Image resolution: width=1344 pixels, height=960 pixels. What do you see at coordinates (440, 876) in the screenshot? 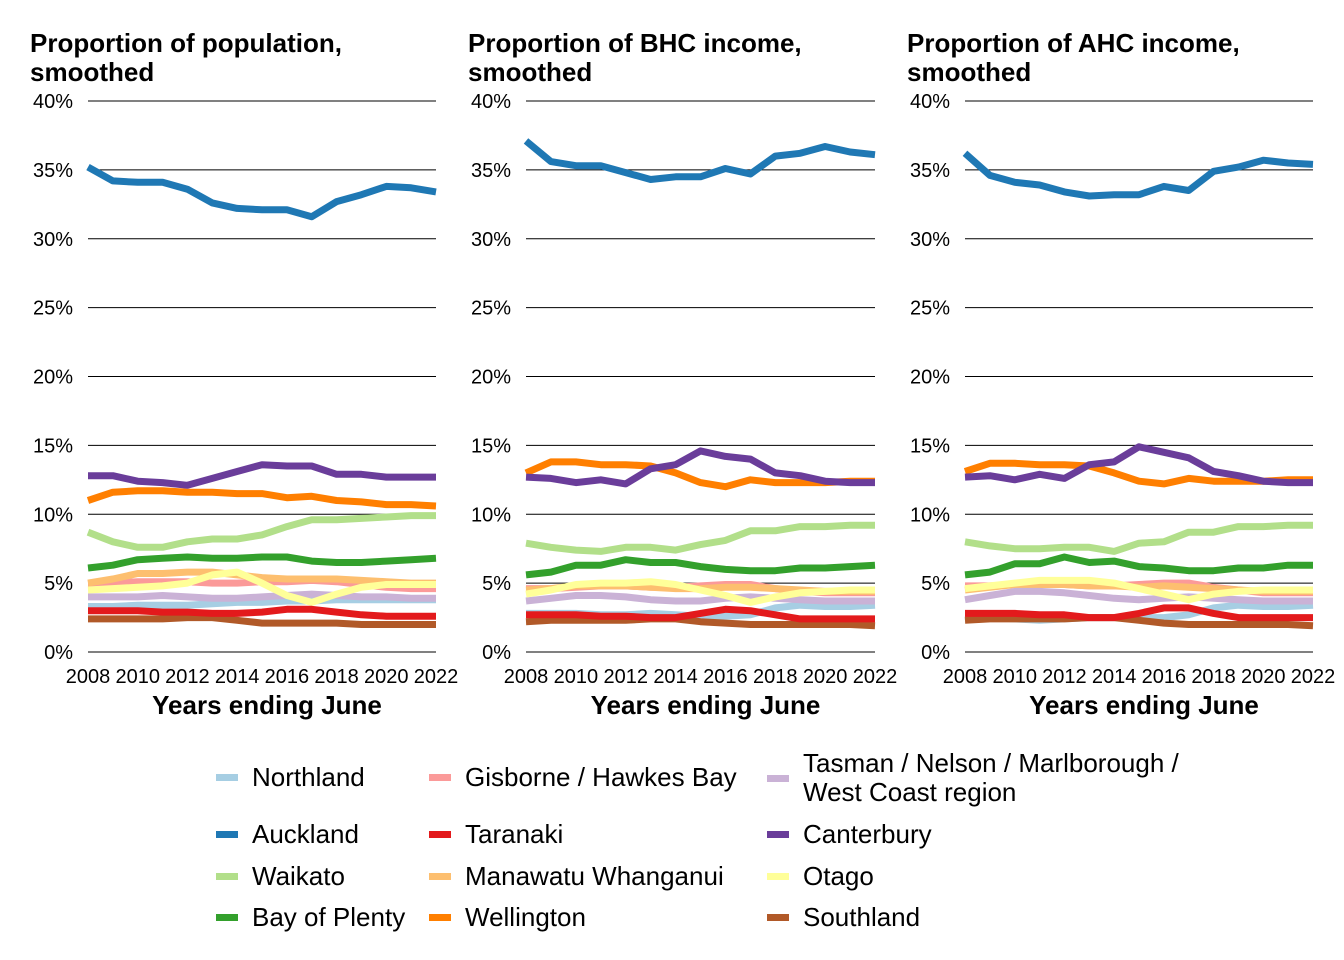
I see `legend-swatch-manawatu-whanganui` at bounding box center [440, 876].